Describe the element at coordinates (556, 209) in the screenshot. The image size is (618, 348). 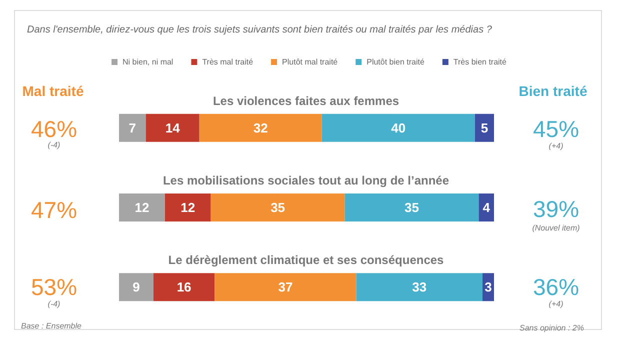
I see `text: 39%` at that location.